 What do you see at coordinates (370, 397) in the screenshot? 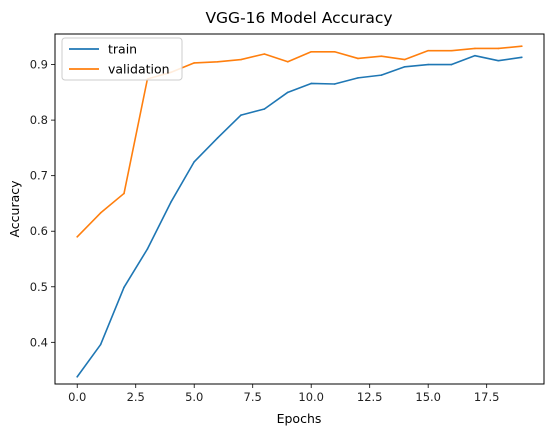
I see `x-tick-label: 12.5` at bounding box center [370, 397].